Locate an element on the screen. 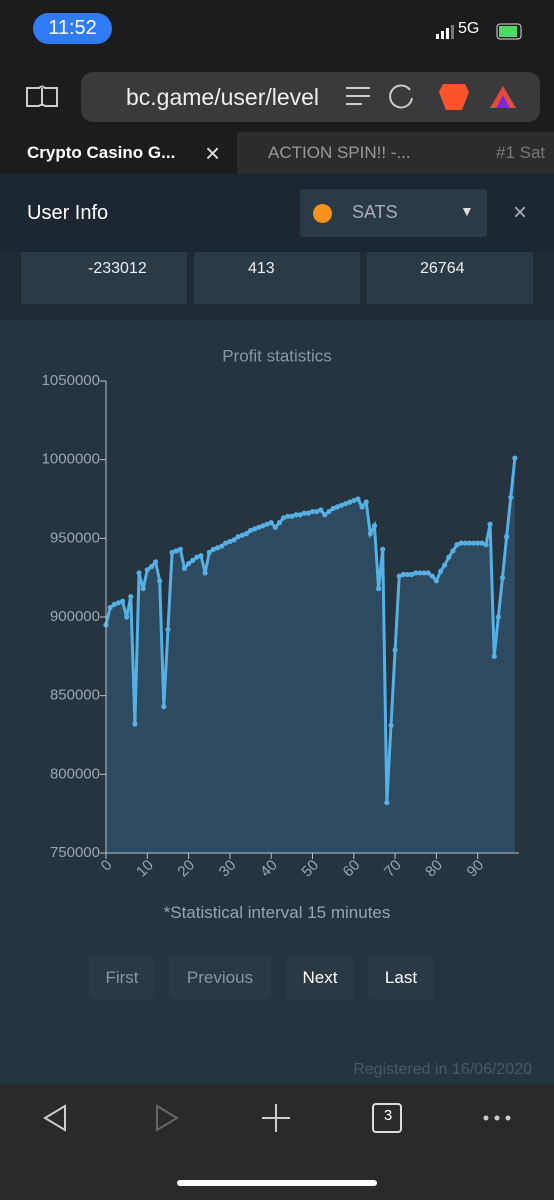  y-tick-label: 750000 is located at coordinates (75, 852).